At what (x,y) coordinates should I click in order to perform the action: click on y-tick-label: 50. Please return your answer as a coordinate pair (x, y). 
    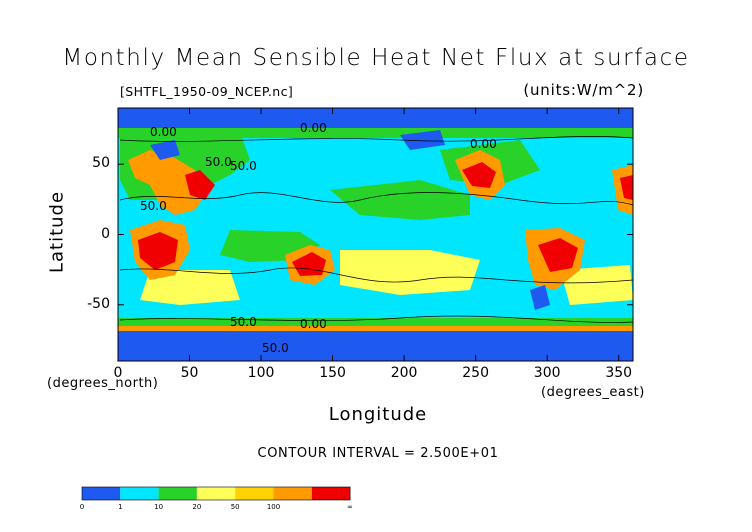
    Looking at the image, I should click on (101, 163).